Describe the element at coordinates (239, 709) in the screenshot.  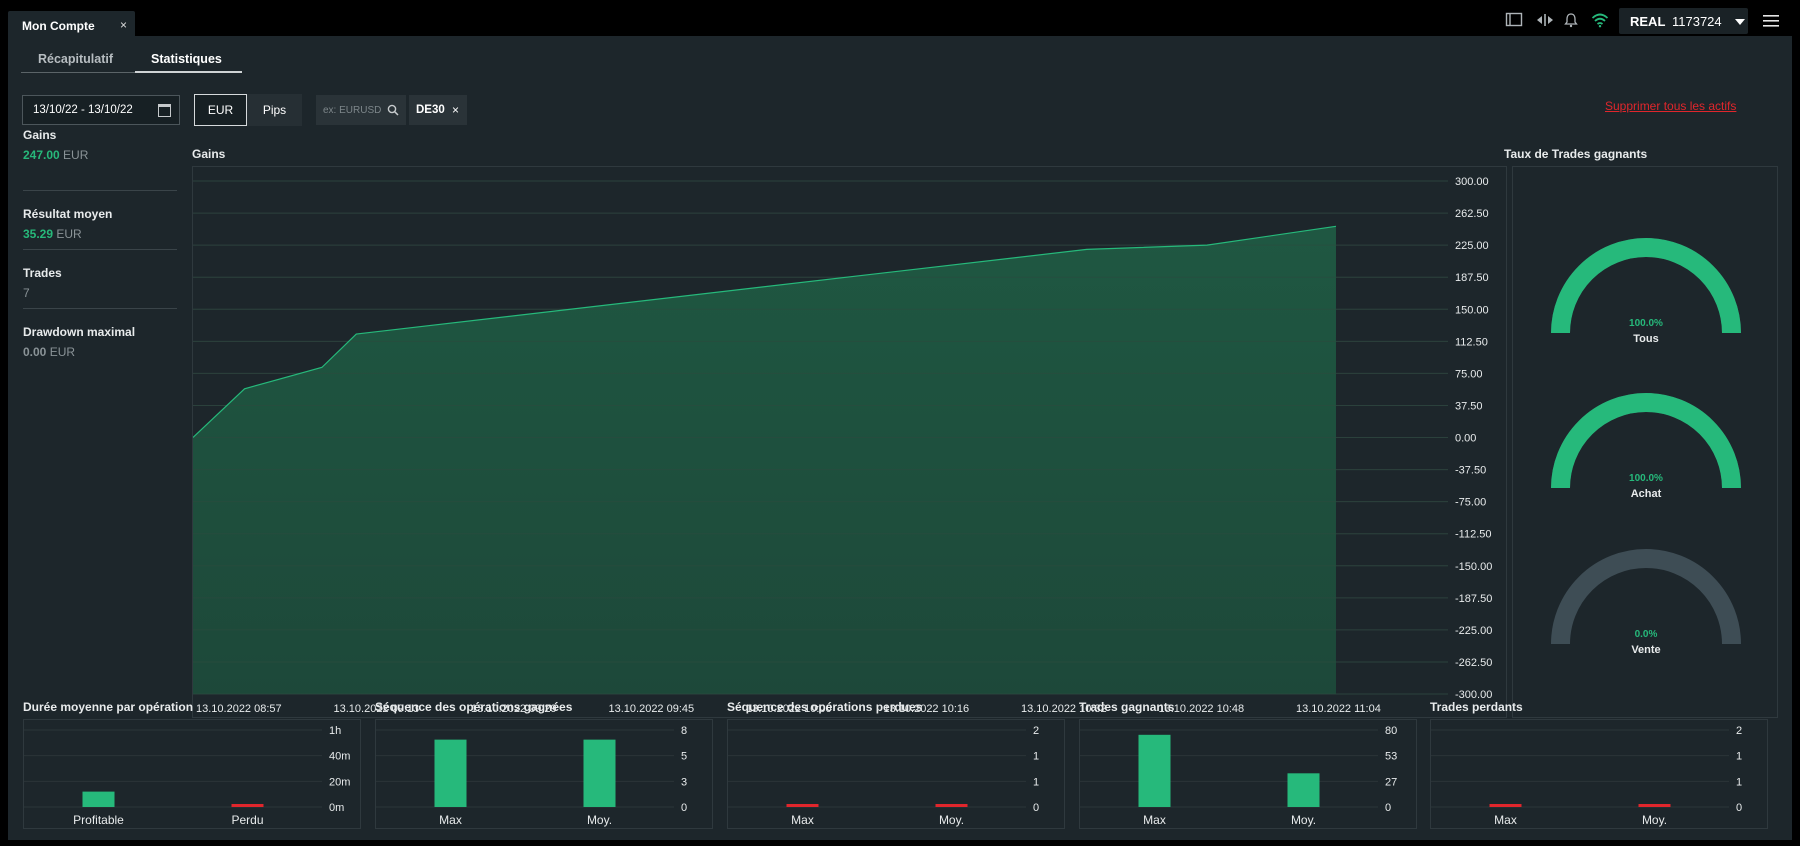
I see `x-tick-label: 13.10.2022 08:57` at that location.